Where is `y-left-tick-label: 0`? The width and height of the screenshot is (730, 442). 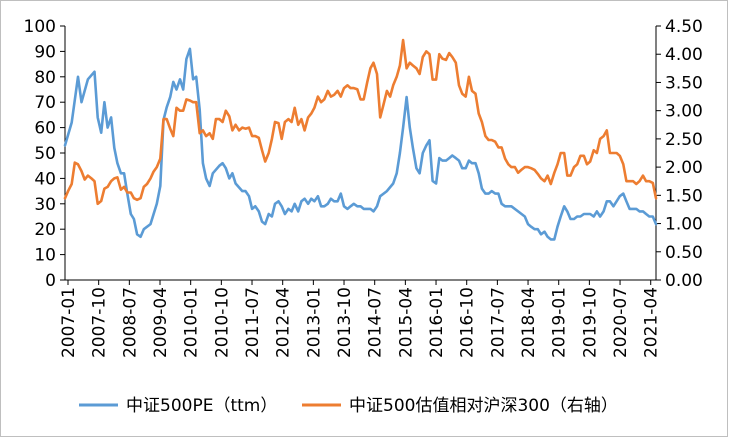
y-left-tick-label: 0 is located at coordinates (50, 281).